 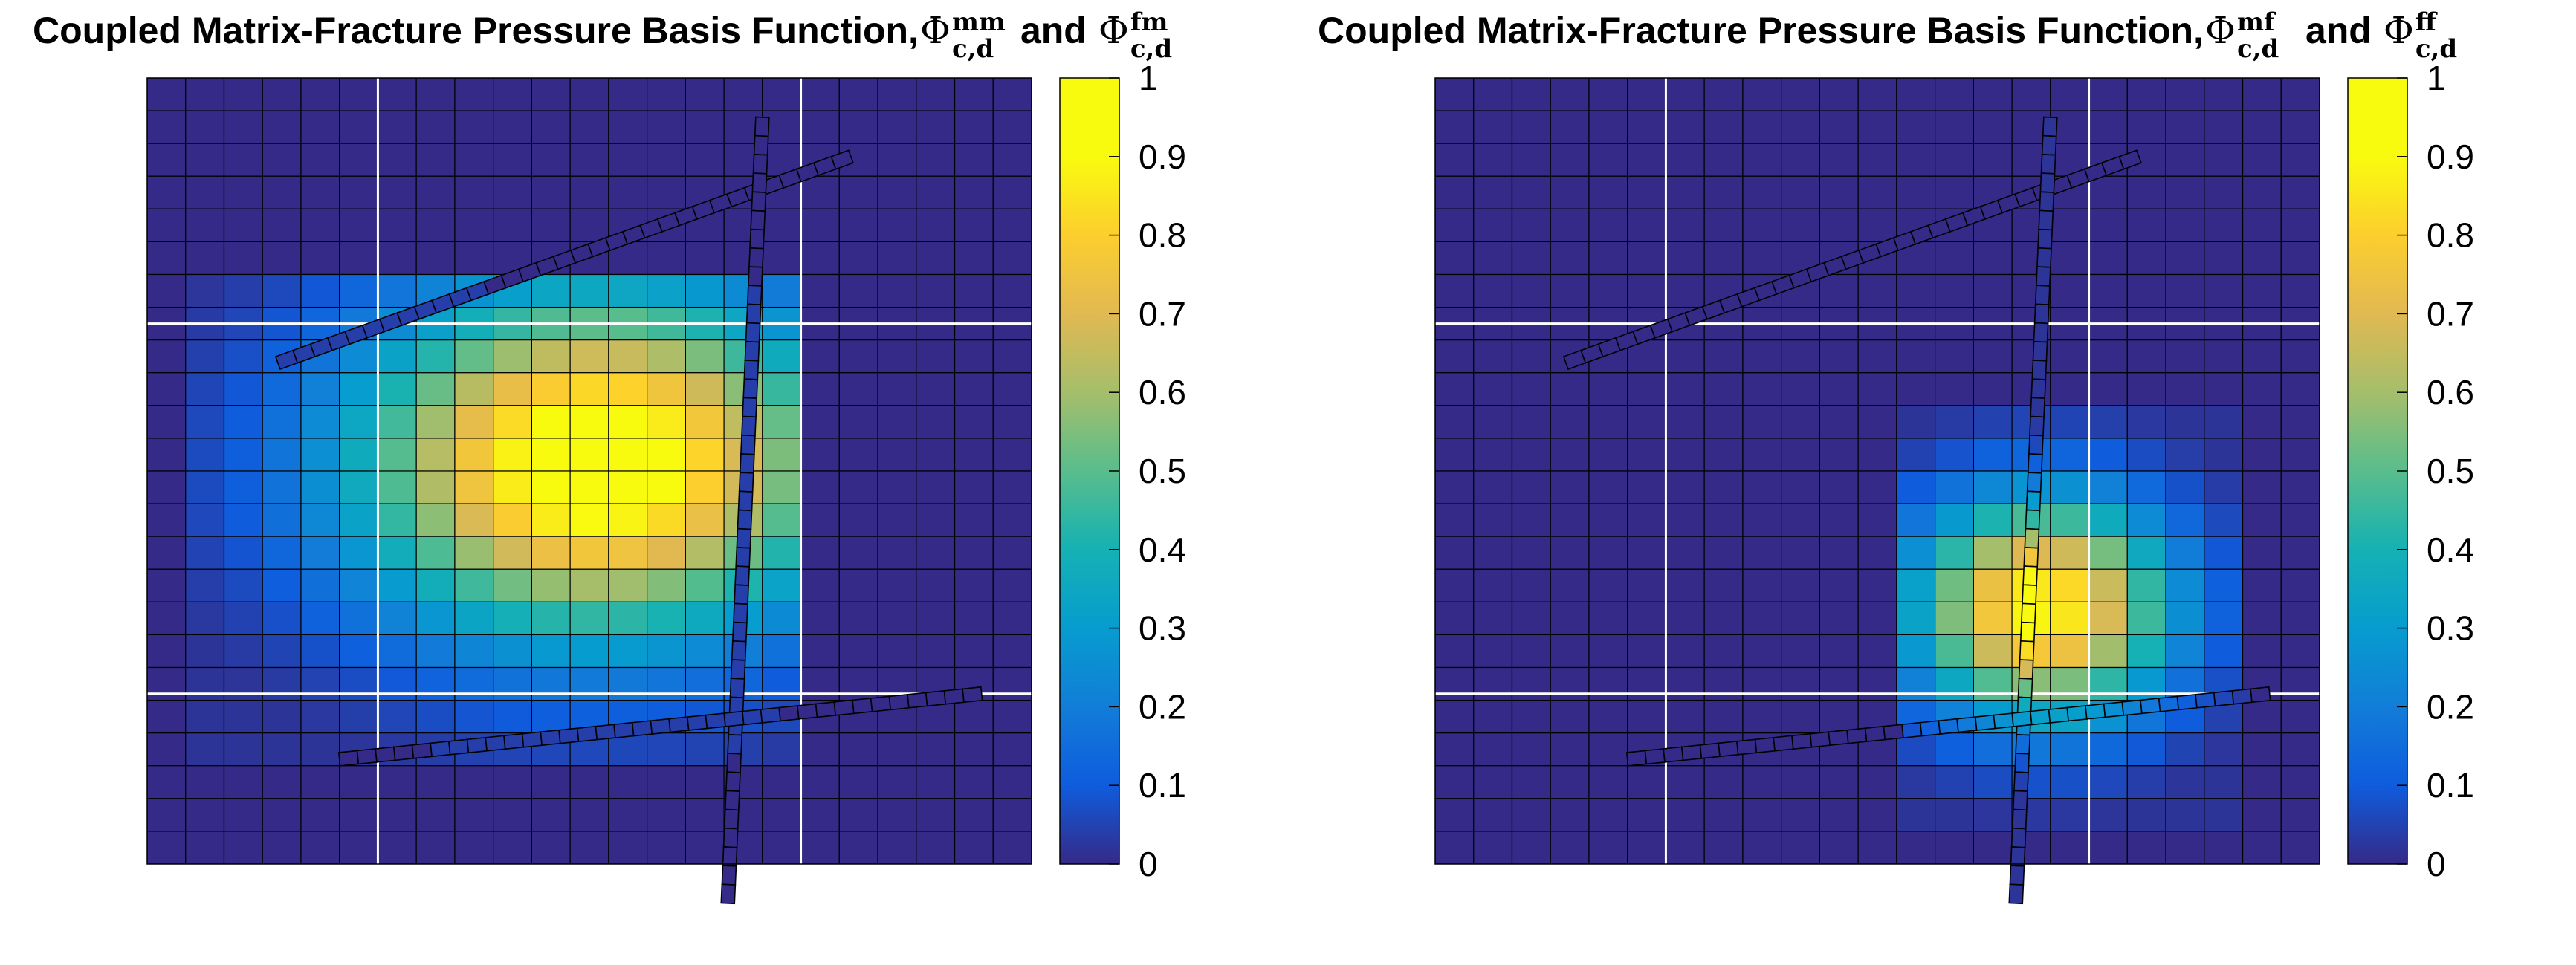 What do you see at coordinates (2255, 22) in the screenshot?
I see `phi-superscript: mf` at bounding box center [2255, 22].